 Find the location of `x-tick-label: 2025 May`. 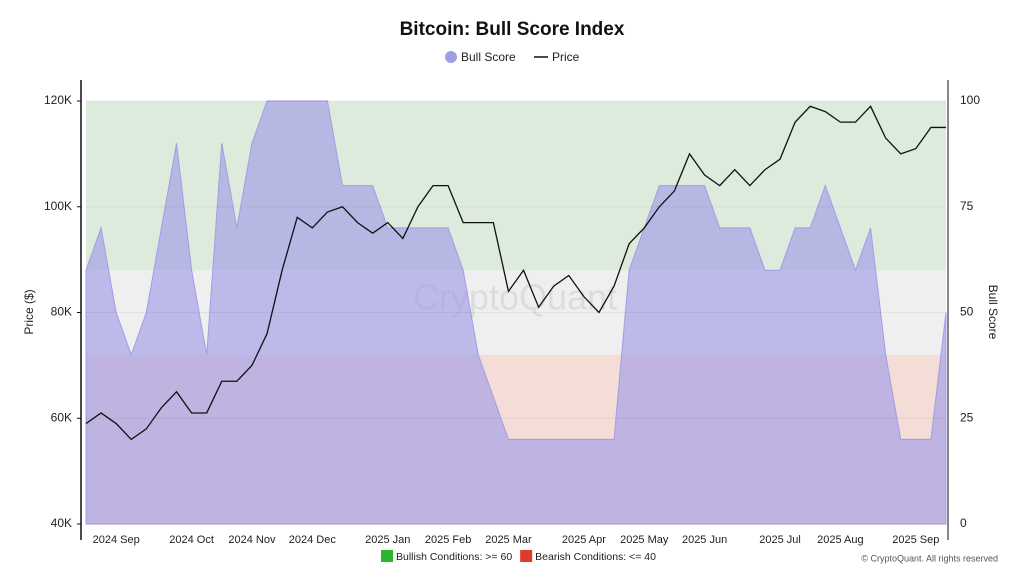

x-tick-label: 2025 May is located at coordinates (644, 540).